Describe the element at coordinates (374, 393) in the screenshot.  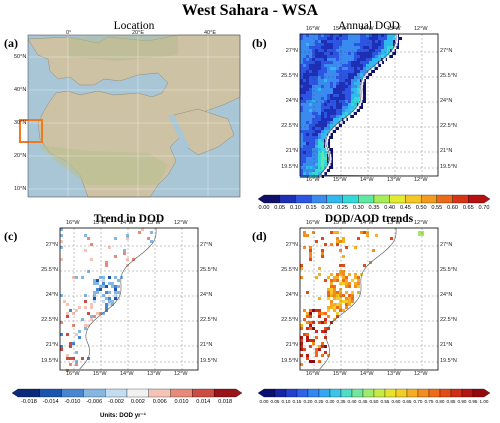
I see `colorbar-d` at that location.